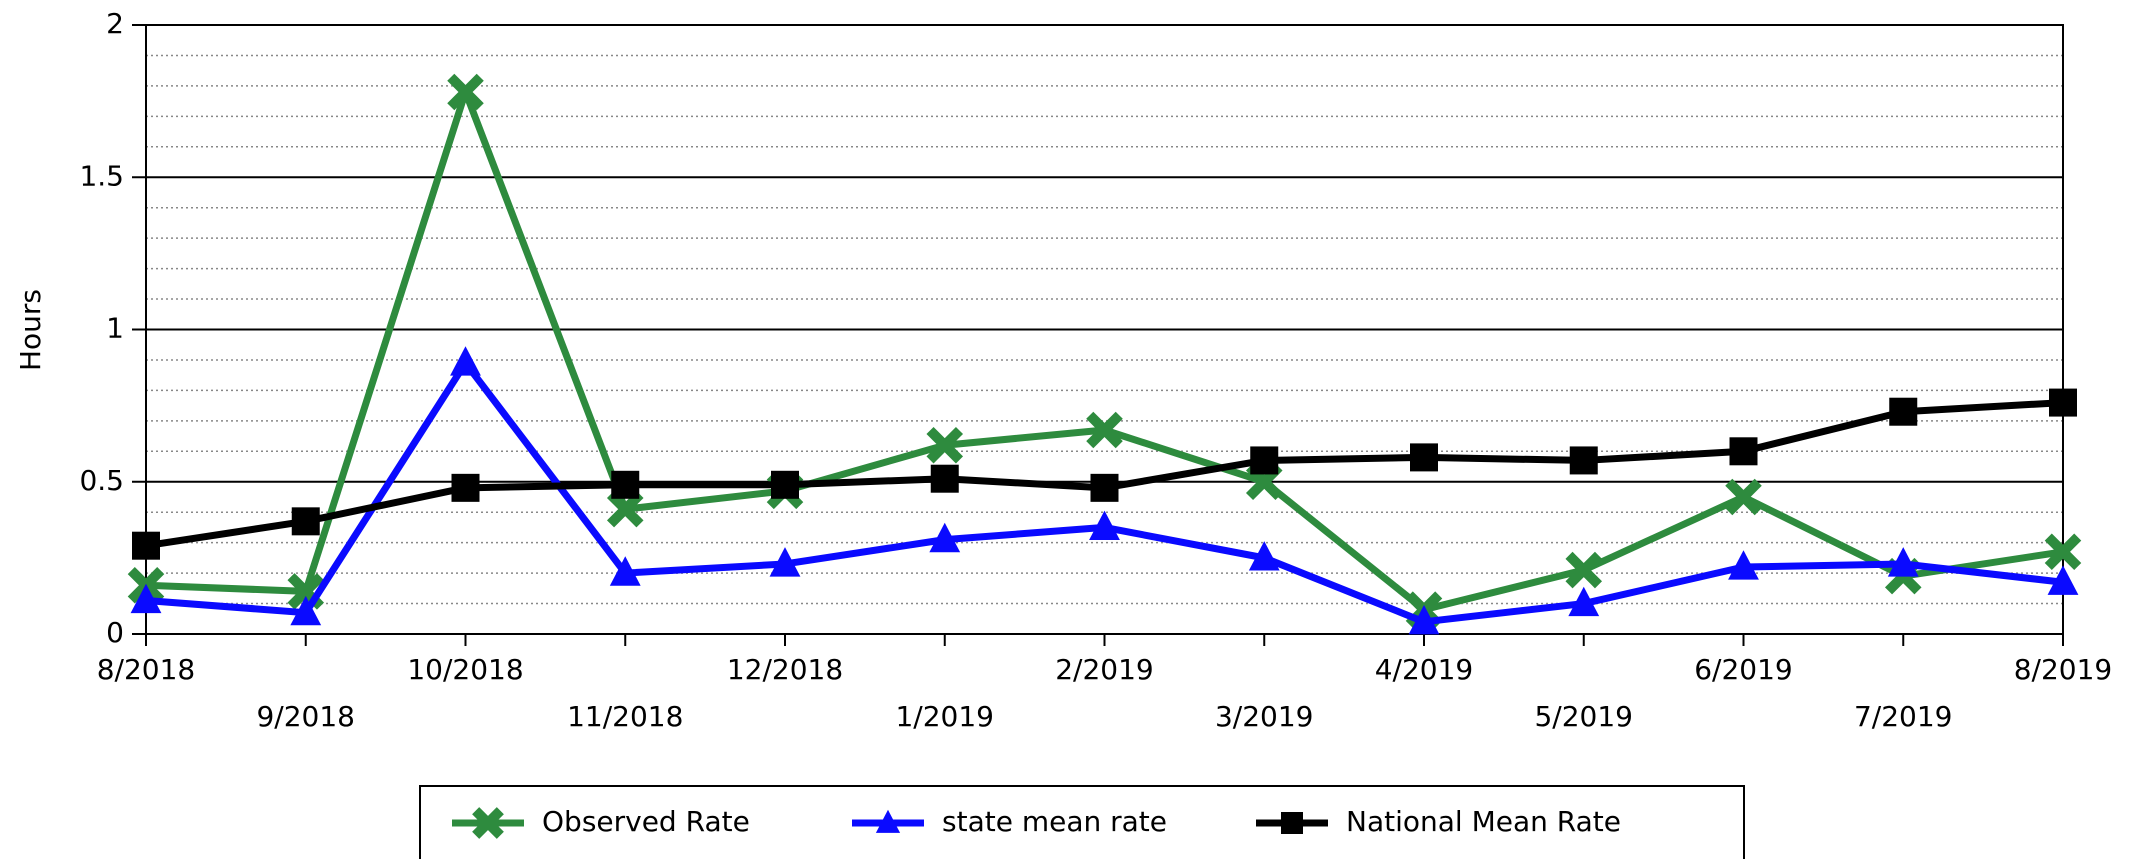 The height and width of the screenshot is (859, 2141). What do you see at coordinates (1104, 669) in the screenshot?
I see `x-tick-label: 2/2019` at bounding box center [1104, 669].